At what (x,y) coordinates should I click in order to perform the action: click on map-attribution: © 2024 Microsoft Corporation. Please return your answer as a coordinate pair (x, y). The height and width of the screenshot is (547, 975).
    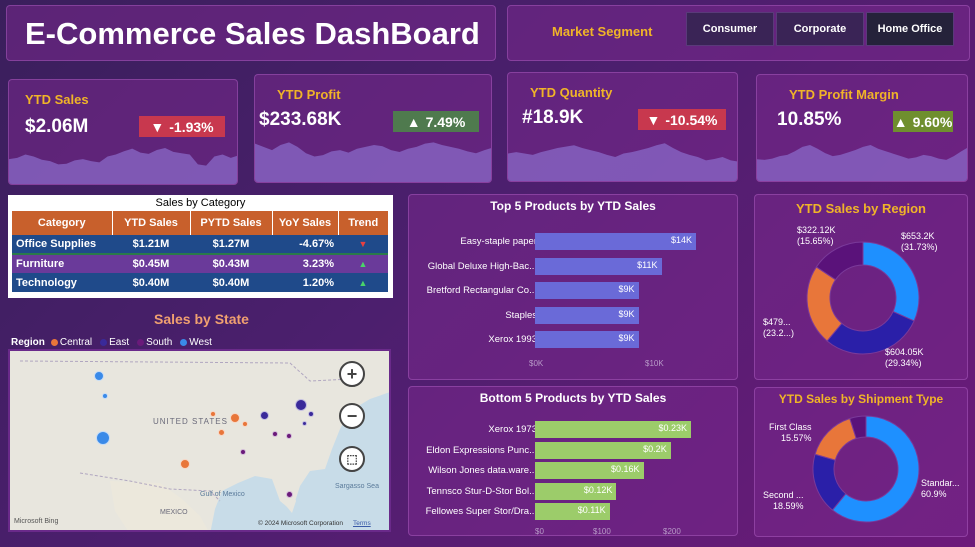
    Looking at the image, I should click on (300, 523).